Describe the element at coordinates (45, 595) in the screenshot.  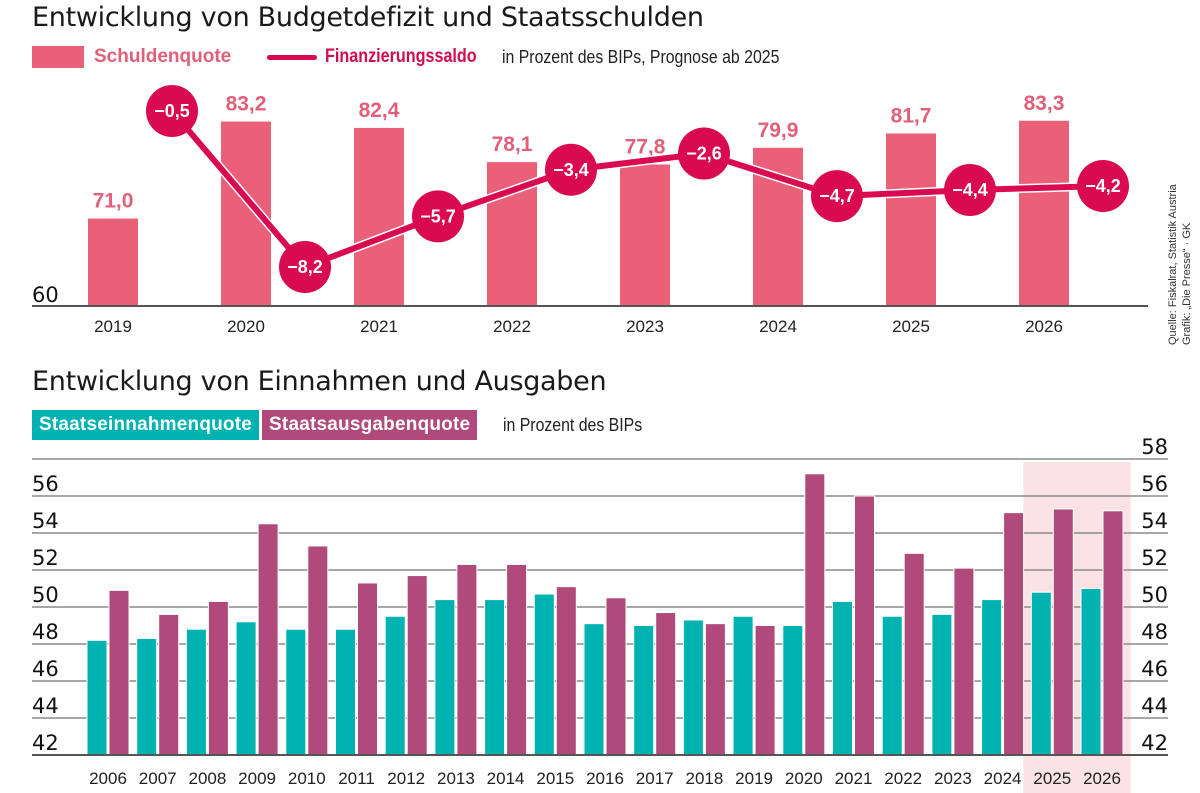
I see `y-tick-left-50: 50` at that location.